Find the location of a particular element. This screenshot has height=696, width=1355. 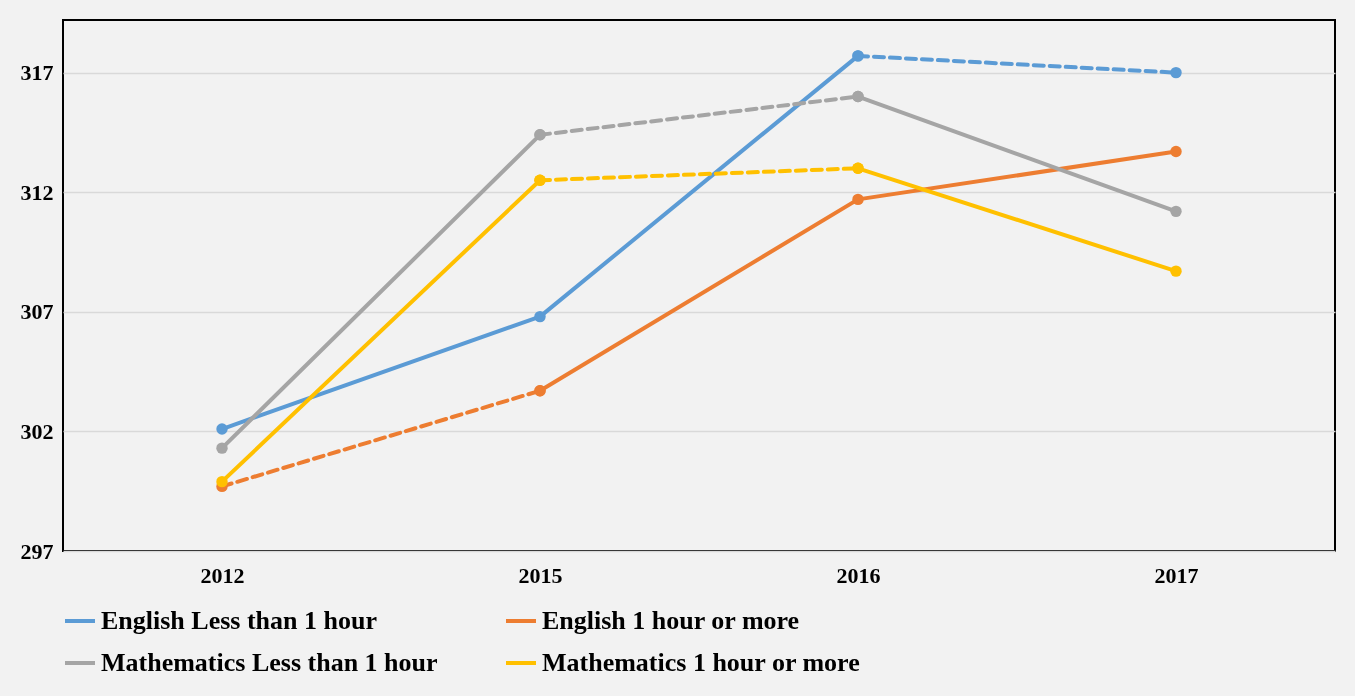

x-tick-label: 2012 is located at coordinates (222, 575).